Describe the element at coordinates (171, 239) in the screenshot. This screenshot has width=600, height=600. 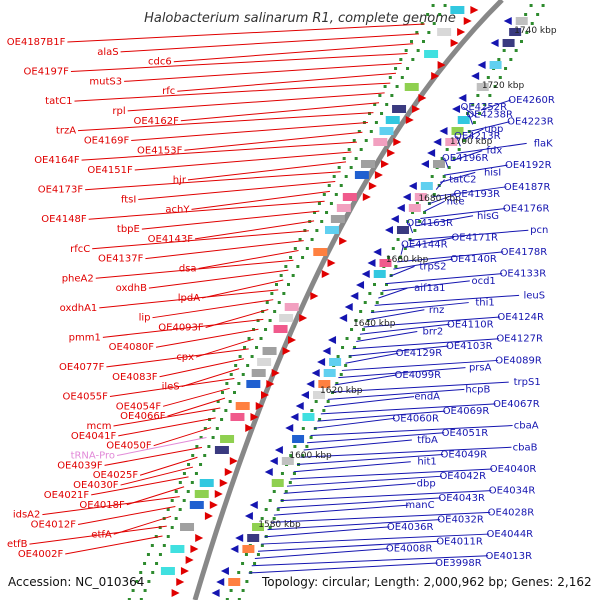
I see `forward-gene-label: OE4143F` at that location.